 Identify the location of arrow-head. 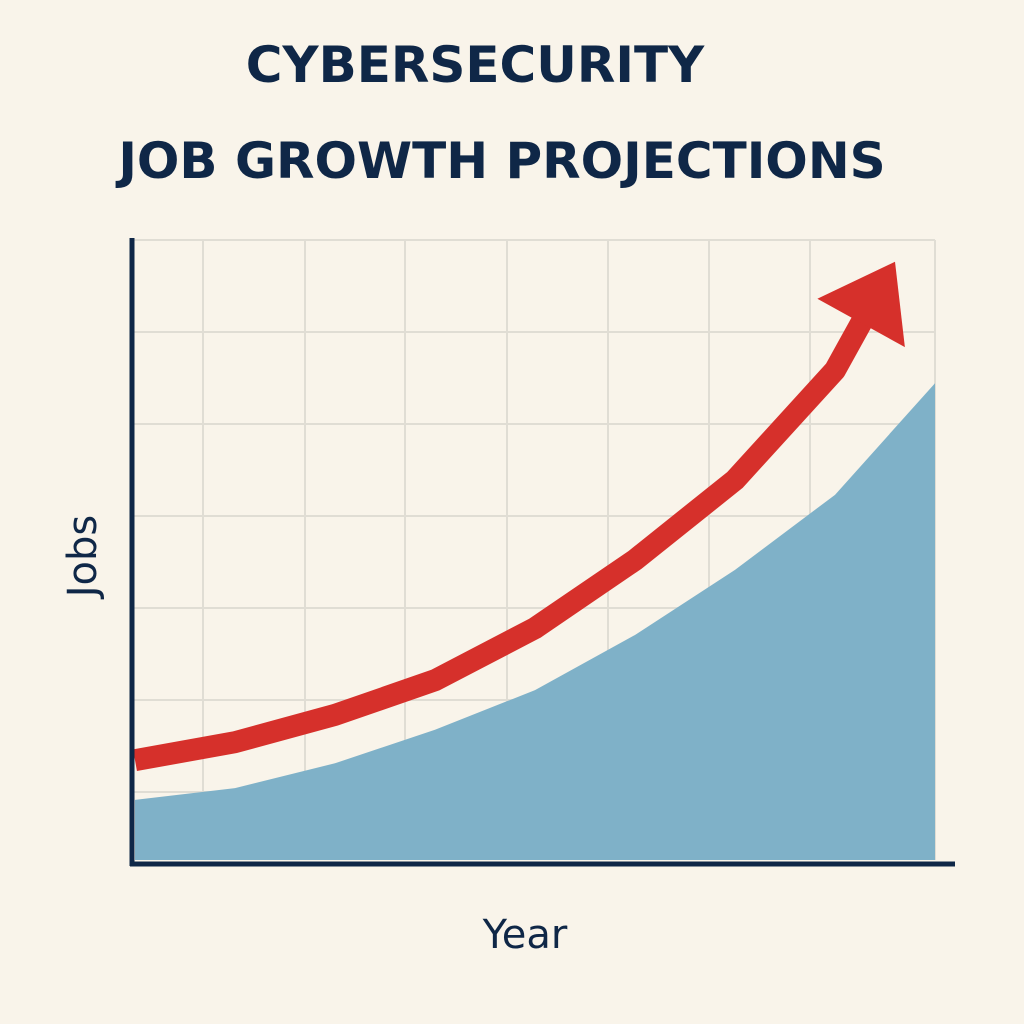
(861, 304).